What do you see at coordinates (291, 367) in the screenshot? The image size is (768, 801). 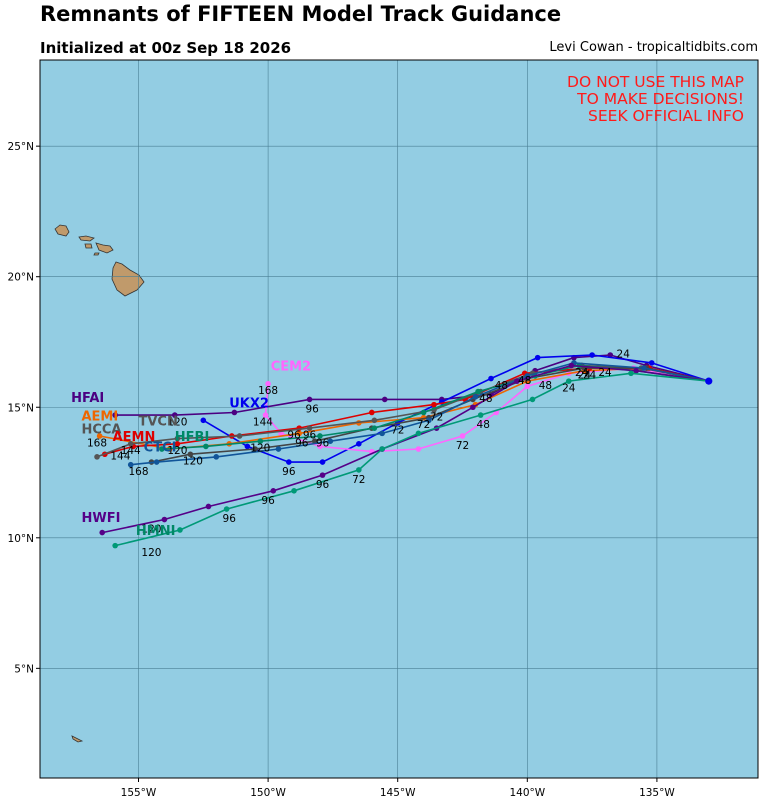 I see `model-label-cem2: CEM2` at bounding box center [291, 367].